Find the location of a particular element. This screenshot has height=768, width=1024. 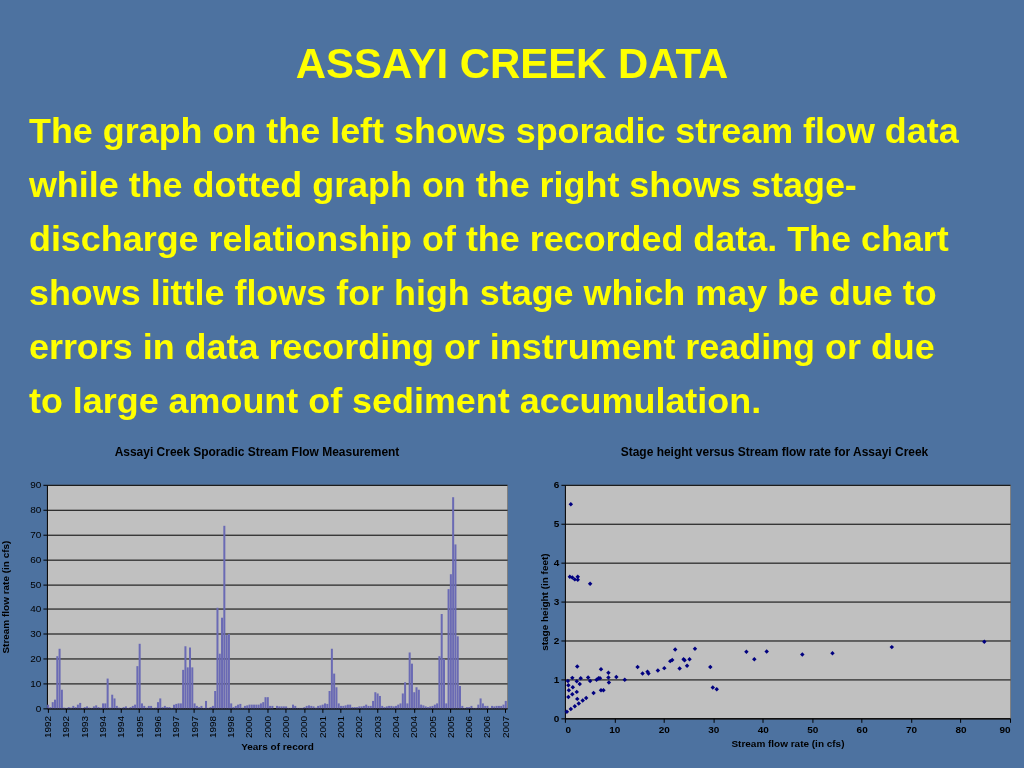

y-tick-label: 6 is located at coordinates (556, 485).